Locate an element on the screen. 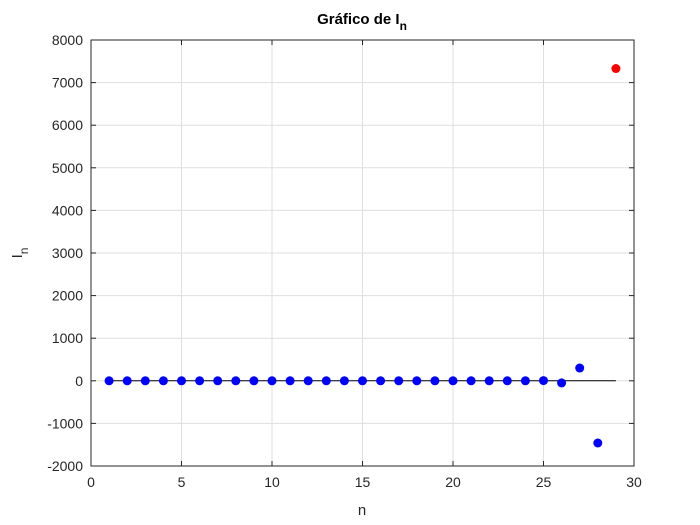  x-tick-label: 10 is located at coordinates (272, 482).